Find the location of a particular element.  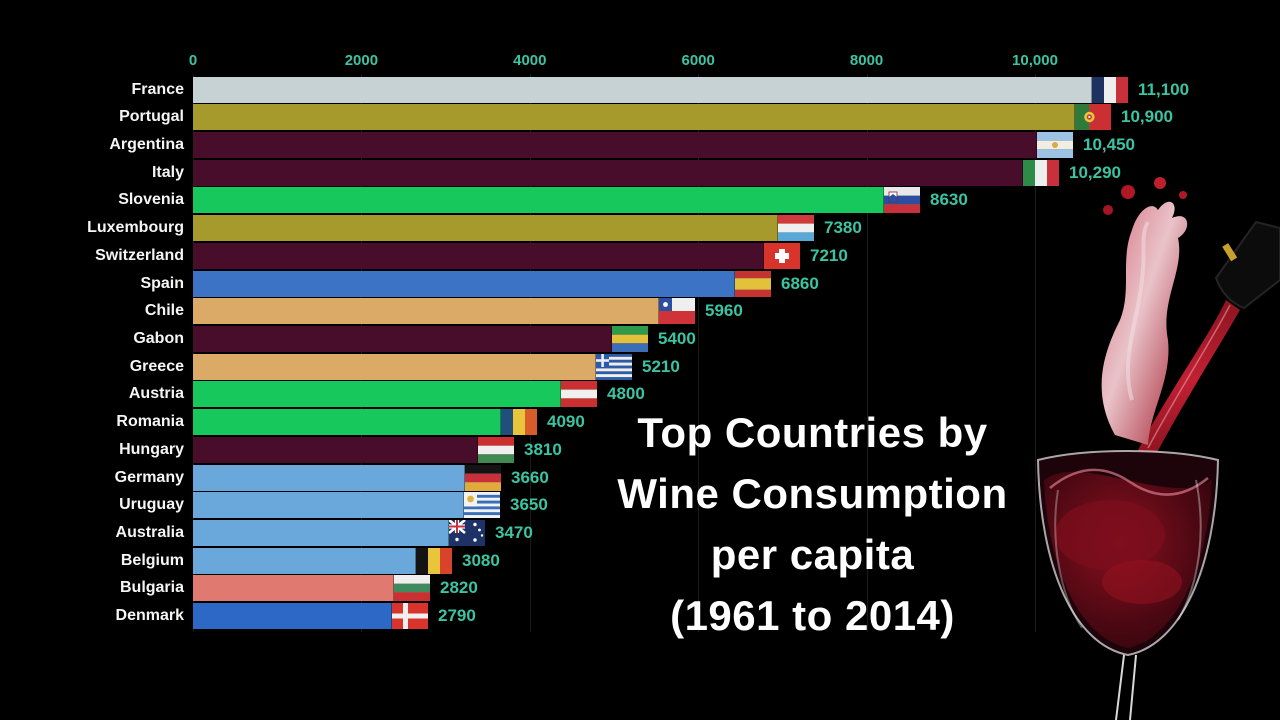

axis-tick-label: 8000 is located at coordinates (866, 60).